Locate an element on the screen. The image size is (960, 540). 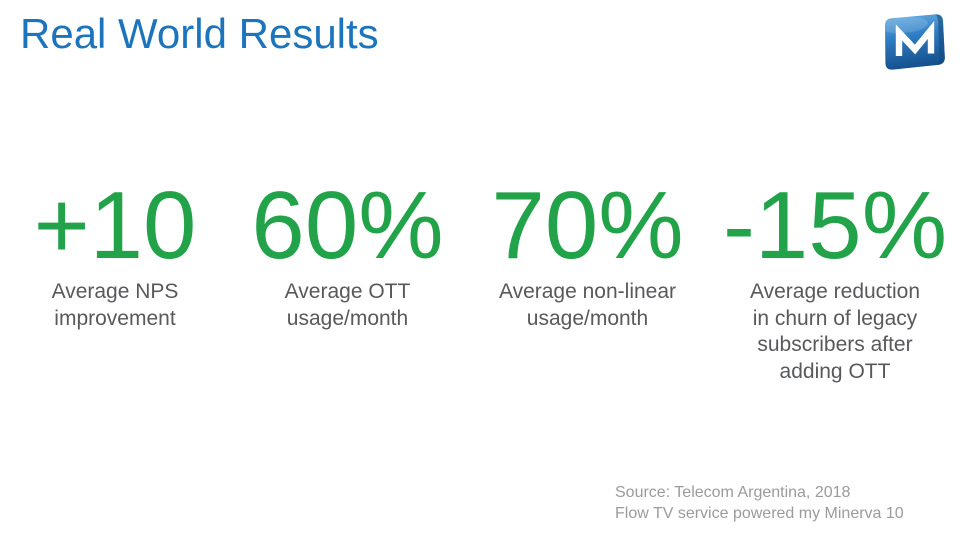
minerva-logo is located at coordinates (912, 44).